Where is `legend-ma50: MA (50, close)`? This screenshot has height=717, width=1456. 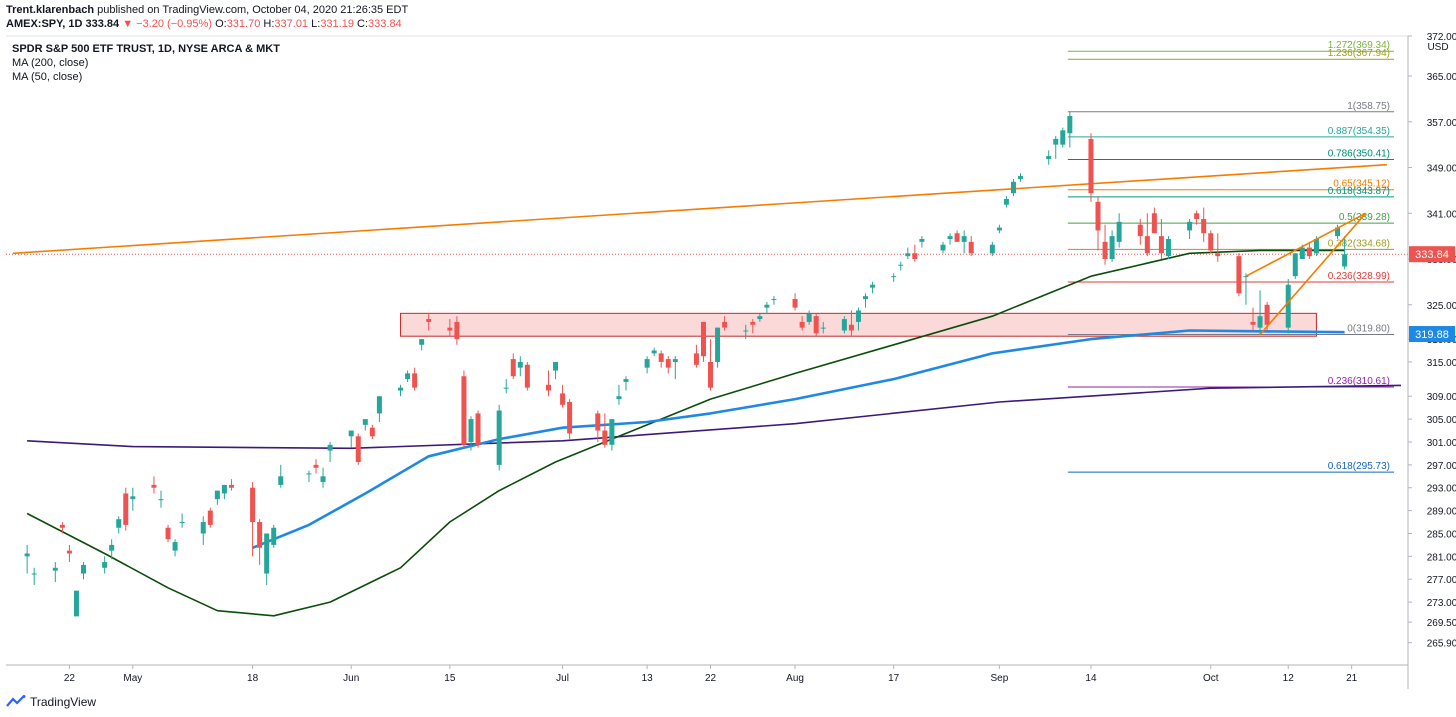
legend-ma50: MA (50, close) is located at coordinates (47, 77).